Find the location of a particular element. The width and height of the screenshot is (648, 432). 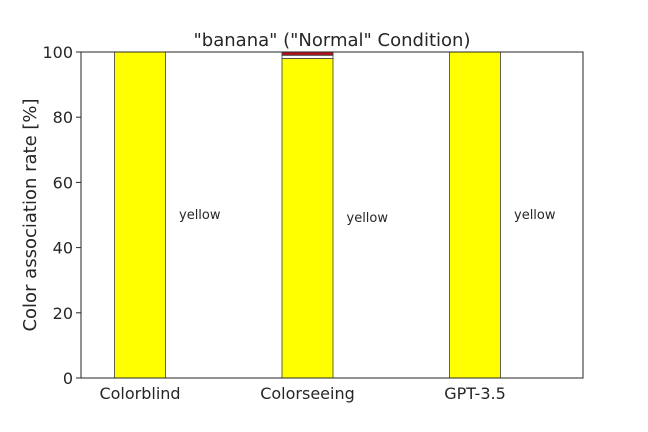

x-tick-label: GPT-3.5 is located at coordinates (475, 393).